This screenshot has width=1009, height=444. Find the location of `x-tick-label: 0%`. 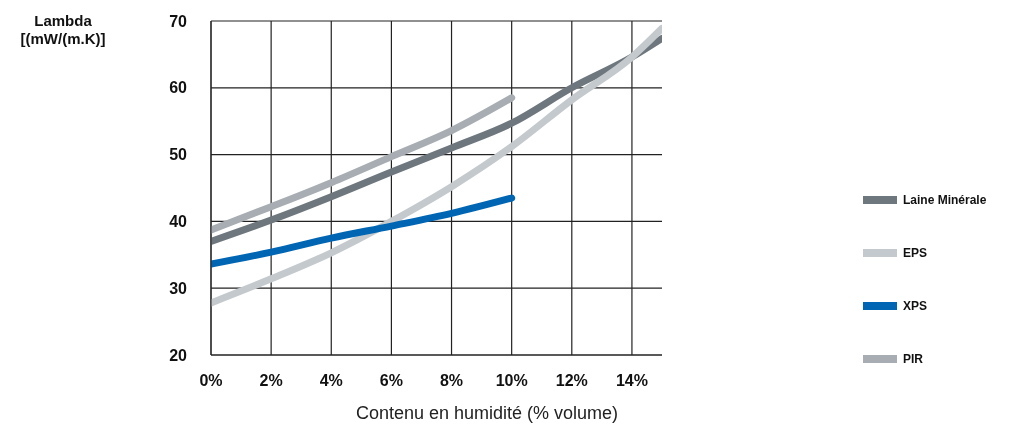

x-tick-label: 0% is located at coordinates (211, 381).